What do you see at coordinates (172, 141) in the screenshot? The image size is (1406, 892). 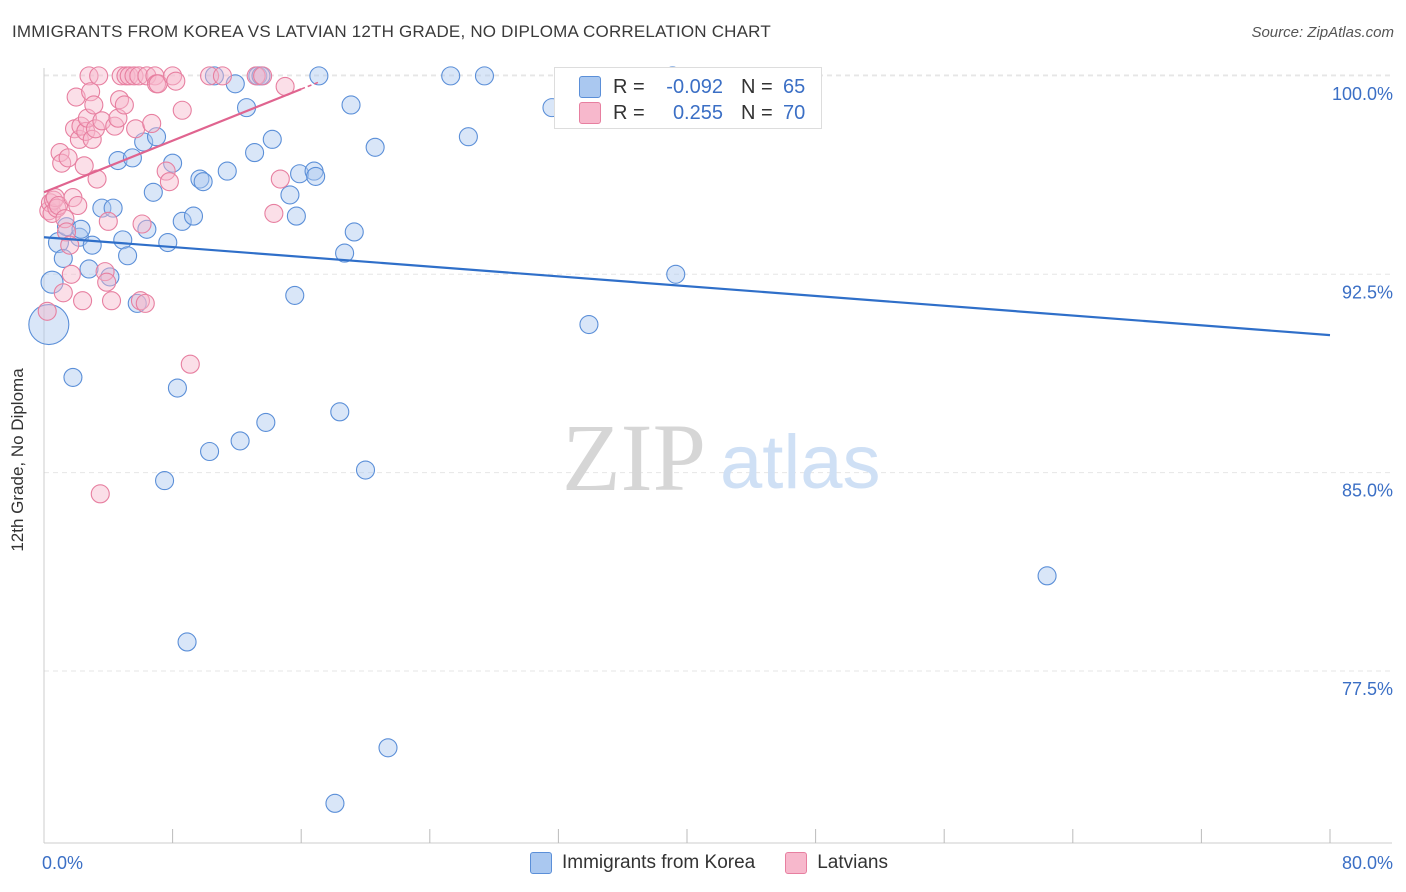 I see `latvian-trend-line` at bounding box center [172, 141].